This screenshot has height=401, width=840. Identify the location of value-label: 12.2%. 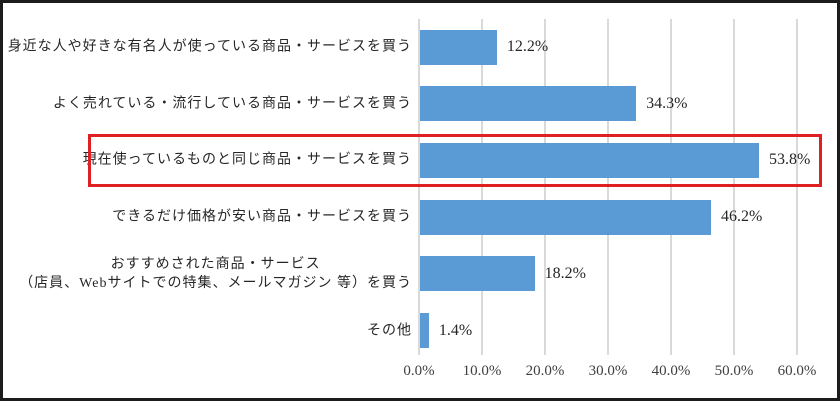
(527, 46).